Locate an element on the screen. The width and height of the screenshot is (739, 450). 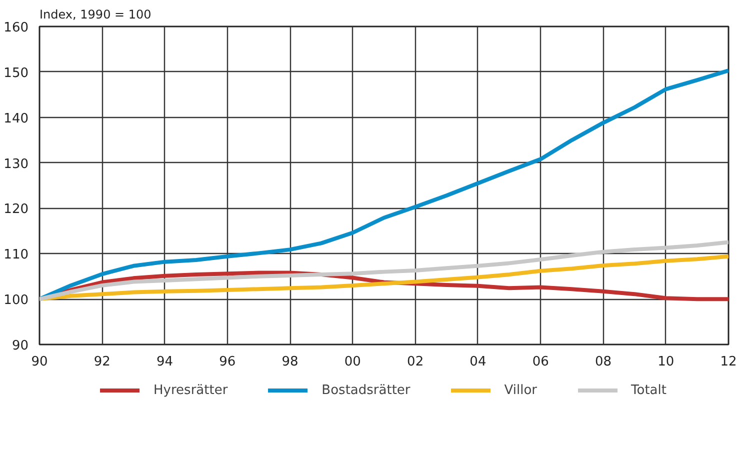
y-tick-label: 150 is located at coordinates (16, 73).